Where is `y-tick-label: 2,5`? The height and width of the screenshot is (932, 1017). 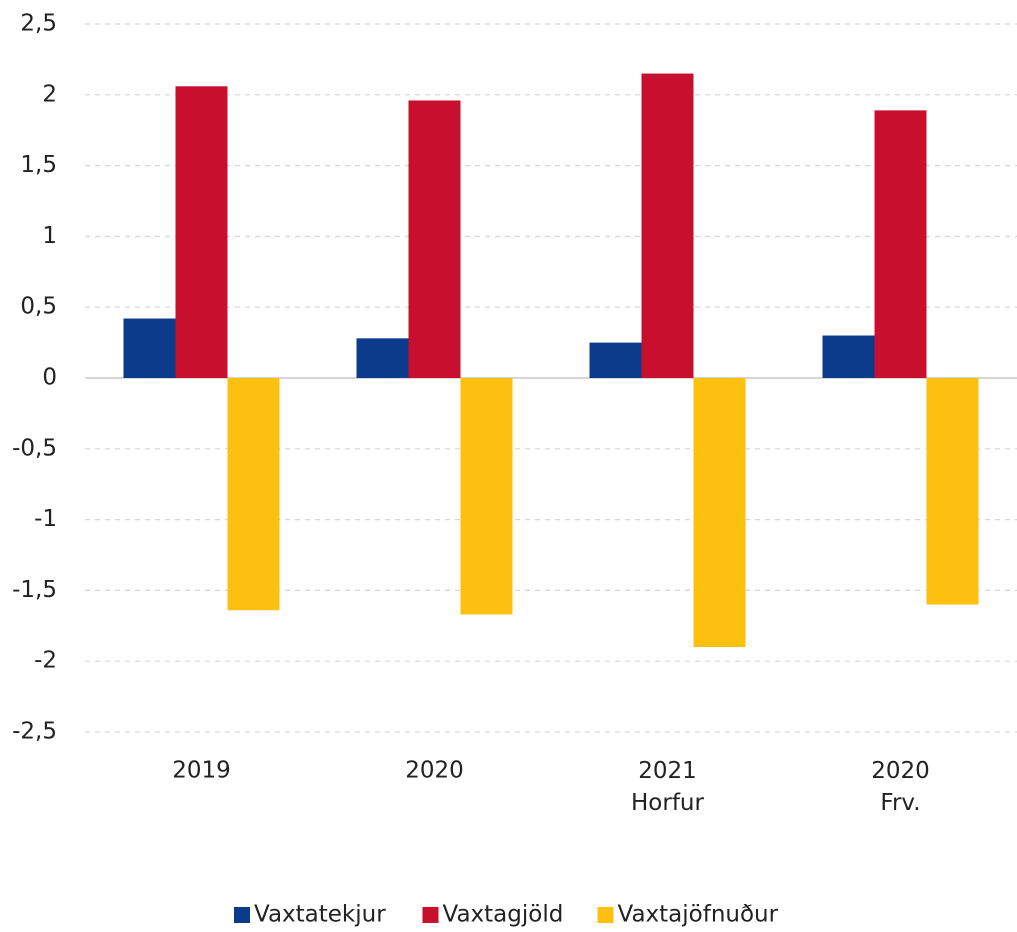
y-tick-label: 2,5 is located at coordinates (38, 24).